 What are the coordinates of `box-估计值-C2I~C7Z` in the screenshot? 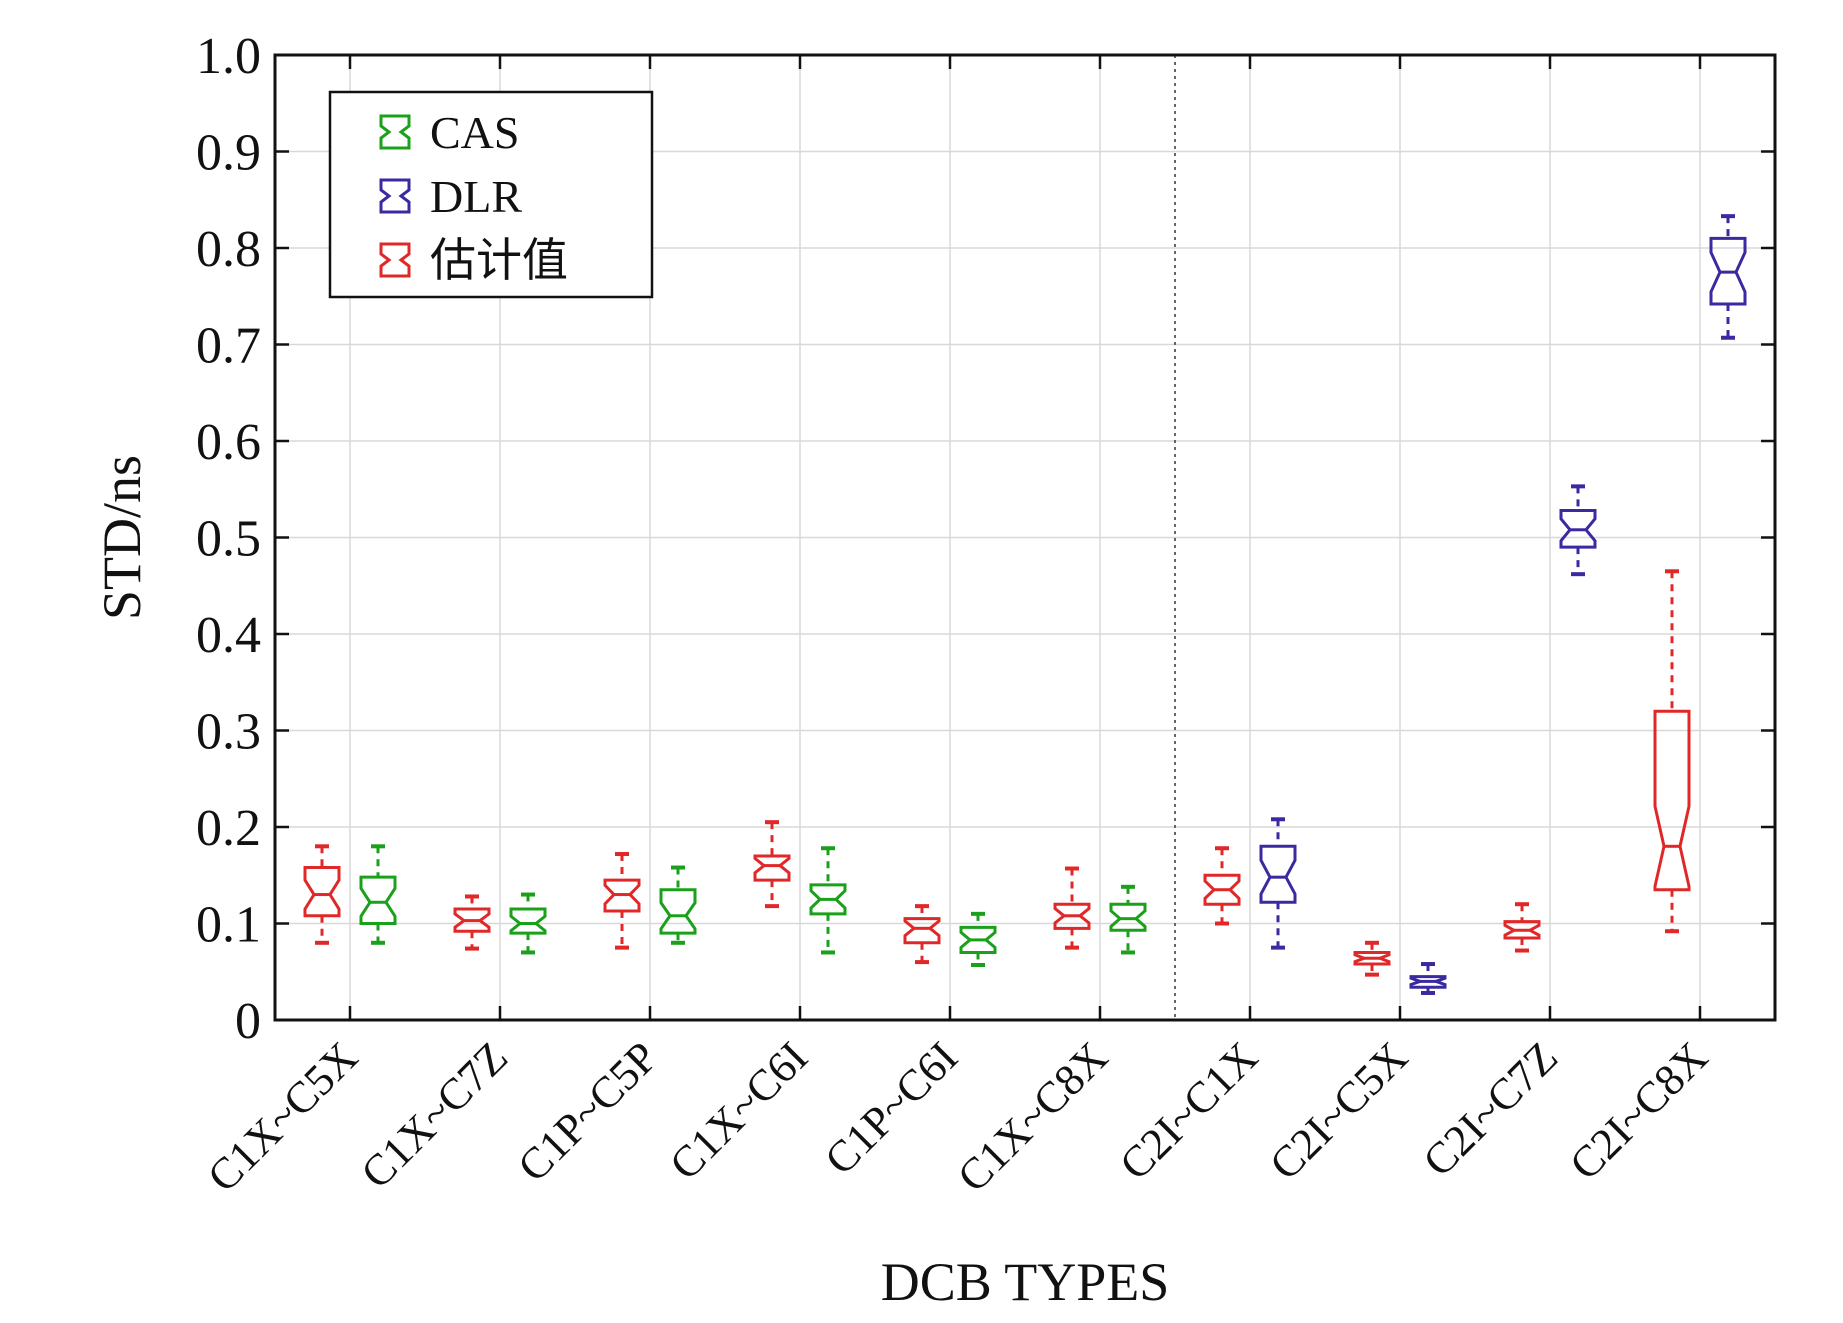 It's located at (1522, 927).